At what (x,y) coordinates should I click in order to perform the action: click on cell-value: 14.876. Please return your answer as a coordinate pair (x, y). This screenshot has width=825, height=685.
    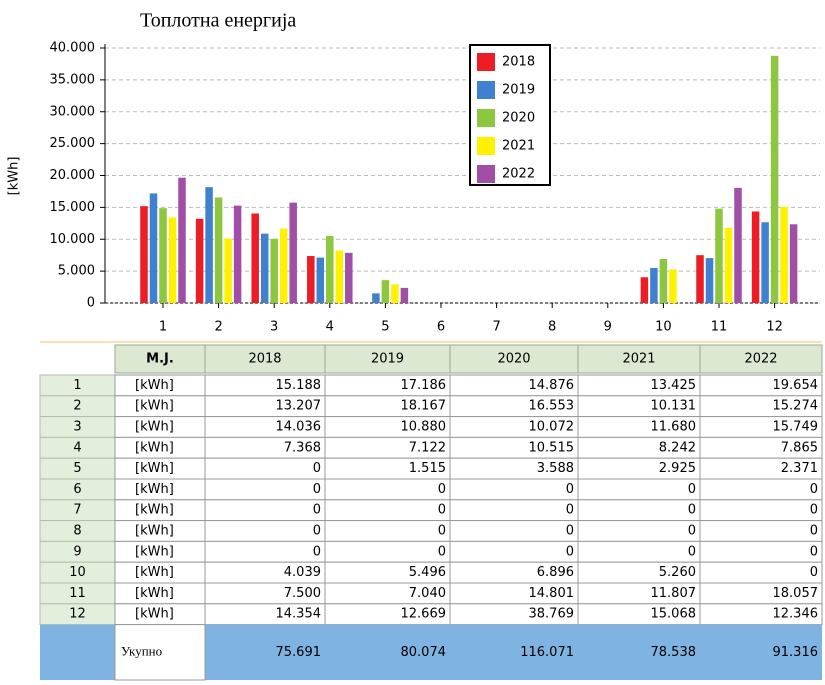
    Looking at the image, I should click on (552, 385).